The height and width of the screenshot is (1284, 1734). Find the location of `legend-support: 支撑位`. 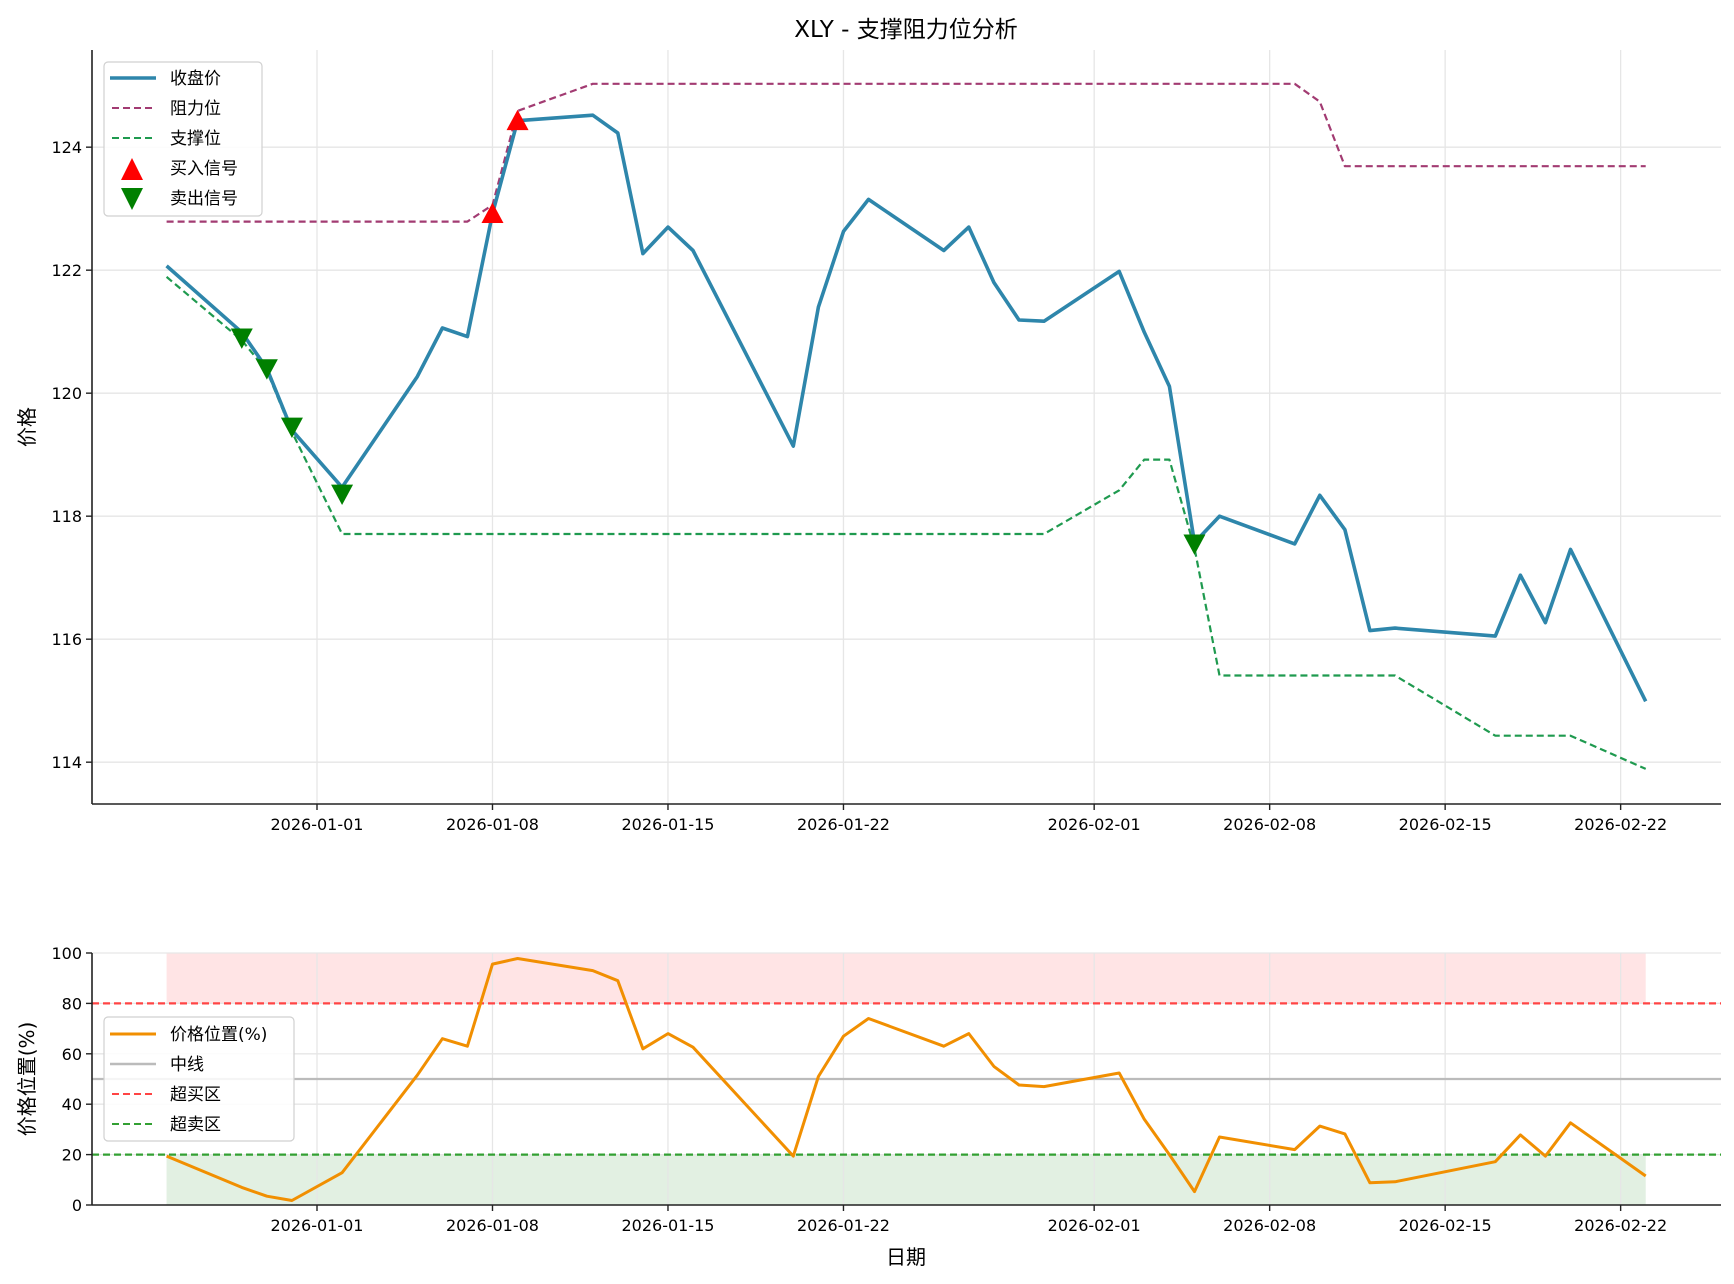

legend-support: 支撑位 is located at coordinates (195, 139).